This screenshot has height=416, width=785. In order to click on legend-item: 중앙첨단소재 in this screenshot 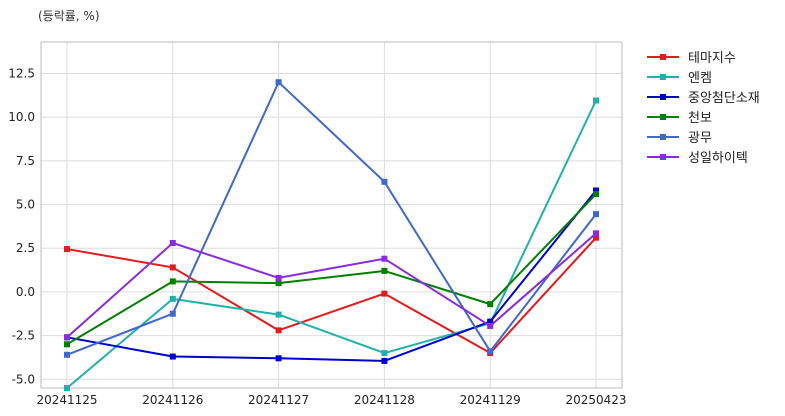, I will do `click(703, 98)`.